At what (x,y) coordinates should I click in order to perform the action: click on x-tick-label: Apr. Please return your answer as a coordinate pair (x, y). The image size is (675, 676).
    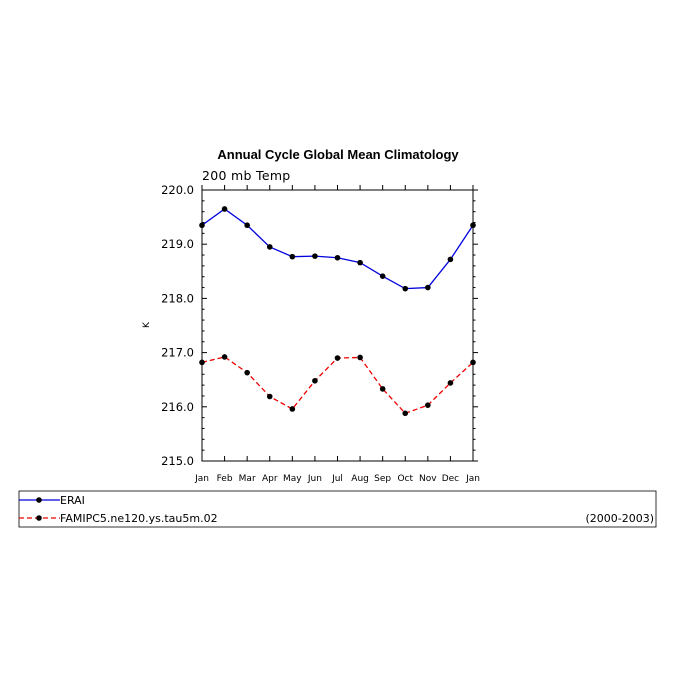
    Looking at the image, I should click on (270, 479).